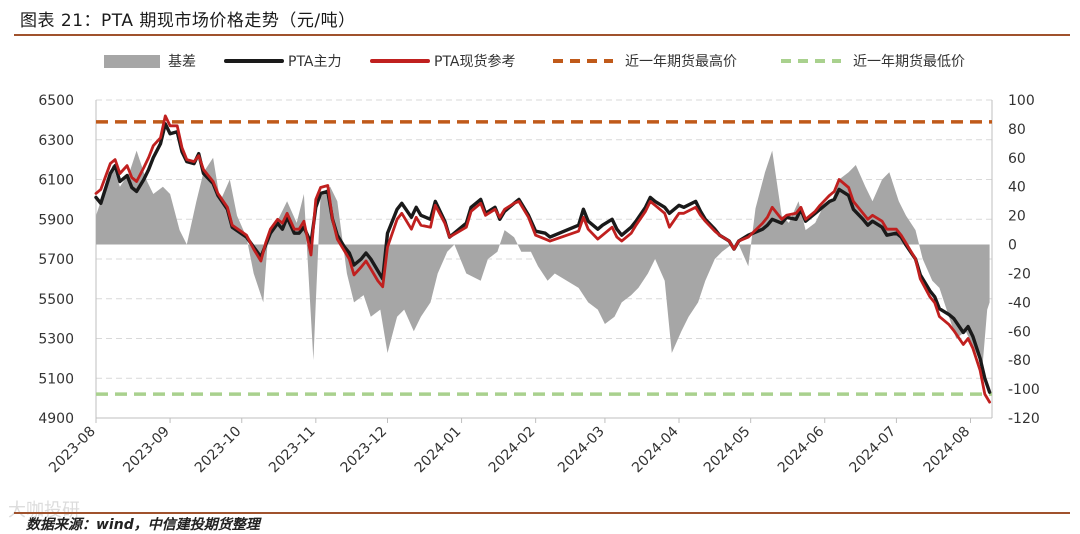  What do you see at coordinates (146, 450) in the screenshot?
I see `x-tick-label: 2023-09` at bounding box center [146, 450].